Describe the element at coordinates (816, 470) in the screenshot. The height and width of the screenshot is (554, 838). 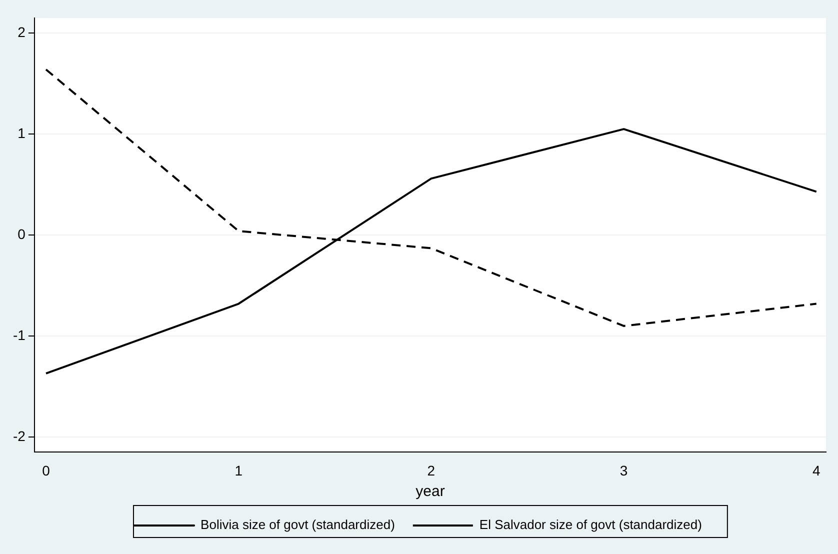
I see `x-tick-label: 4` at that location.